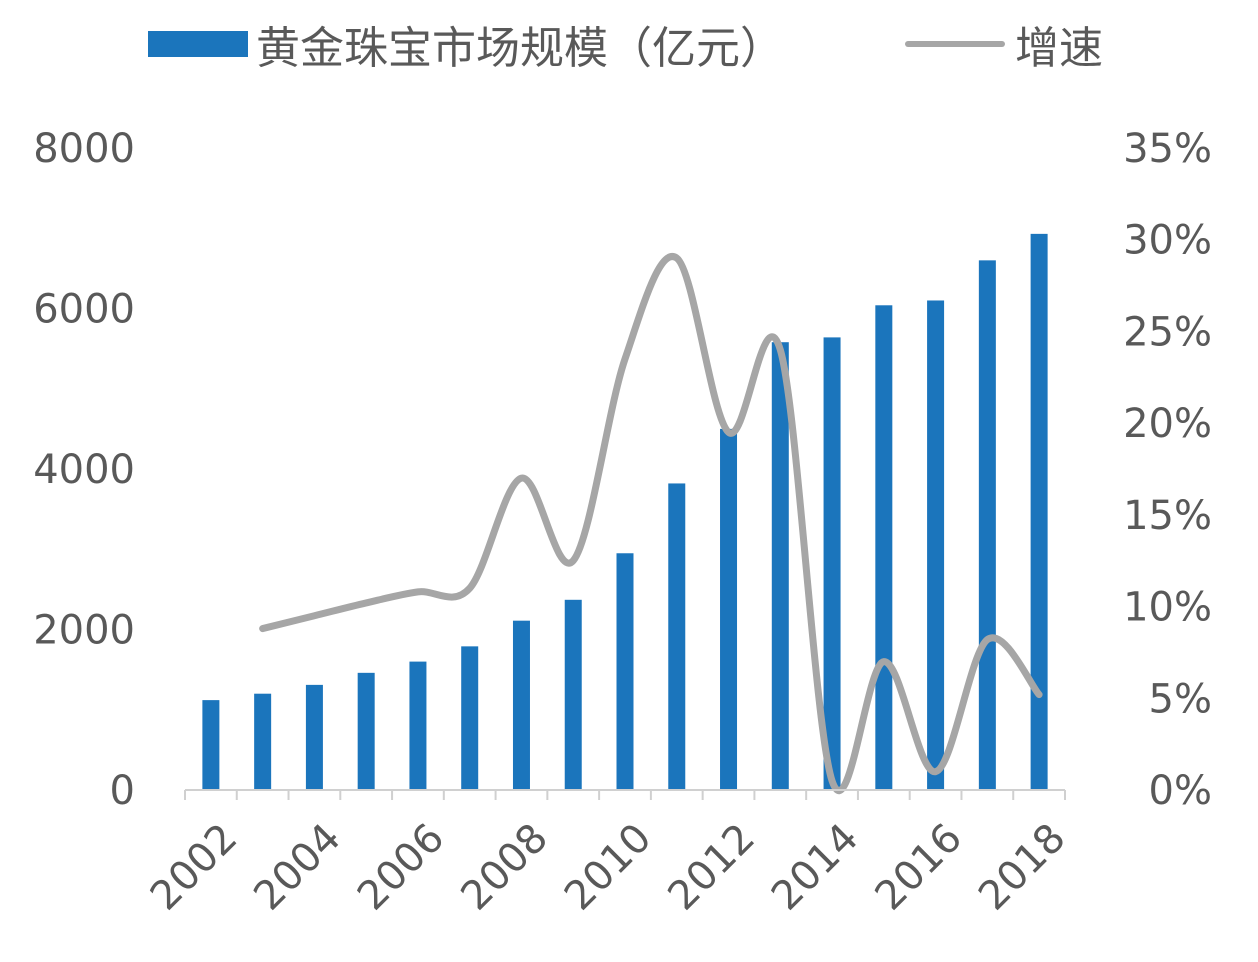 The image size is (1258, 962). Describe the element at coordinates (84, 149) in the screenshot. I see `left-tick-label: 8000` at that location.